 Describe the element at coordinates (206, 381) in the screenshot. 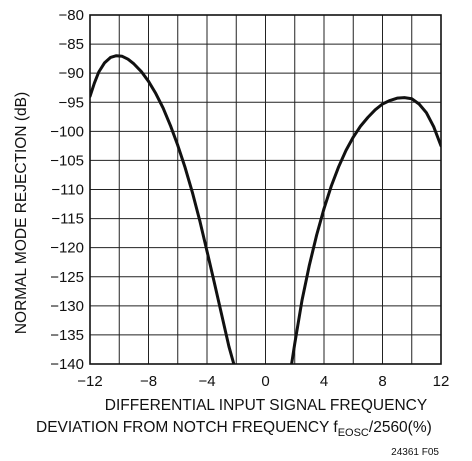

I see `x-tick-label: −4` at that location.